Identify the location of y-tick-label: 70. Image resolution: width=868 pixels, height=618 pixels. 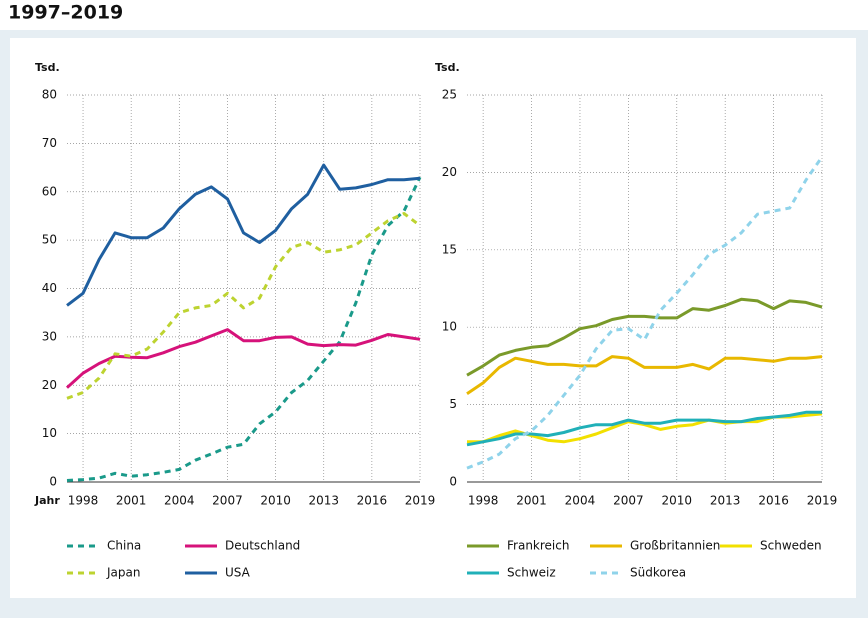
(49, 143).